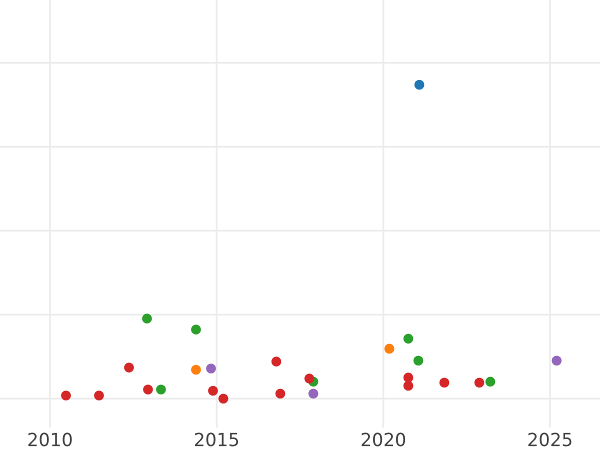 The width and height of the screenshot is (600, 450). I want to click on x-tick-label: 2010, so click(50, 439).